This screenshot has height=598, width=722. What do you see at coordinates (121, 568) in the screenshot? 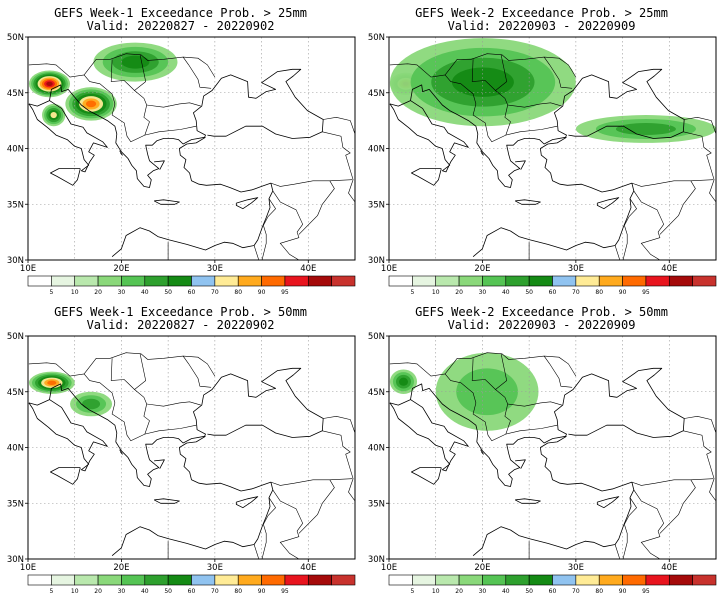
I see `x-tick-label: 20E` at bounding box center [121, 568].